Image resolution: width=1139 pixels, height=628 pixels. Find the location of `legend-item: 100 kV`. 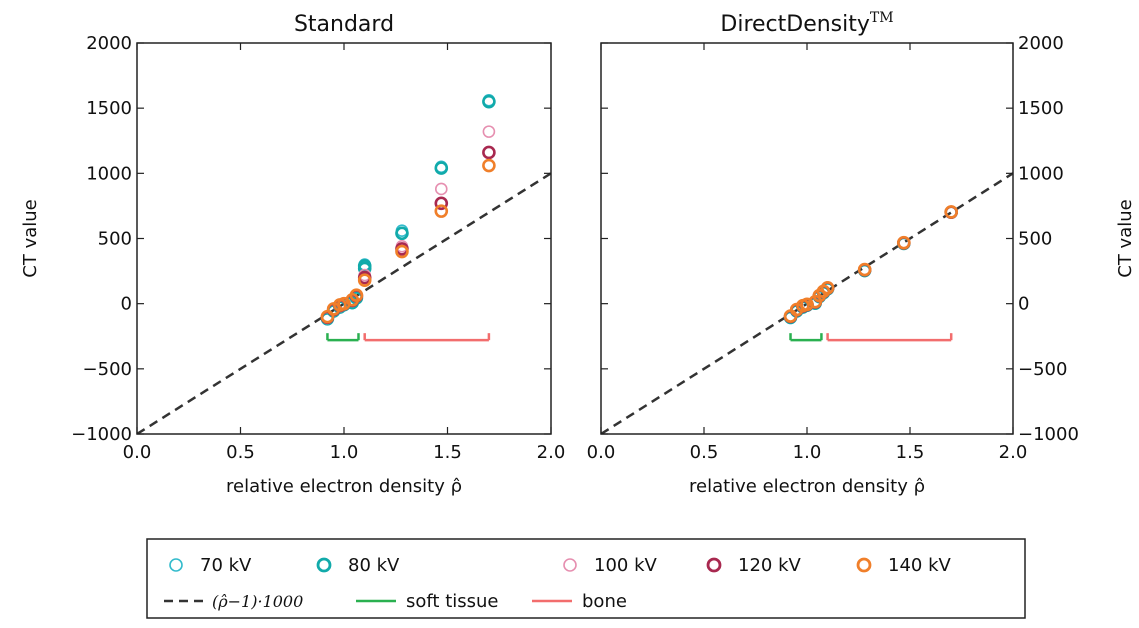

legend-item: 100 kV is located at coordinates (610, 565).